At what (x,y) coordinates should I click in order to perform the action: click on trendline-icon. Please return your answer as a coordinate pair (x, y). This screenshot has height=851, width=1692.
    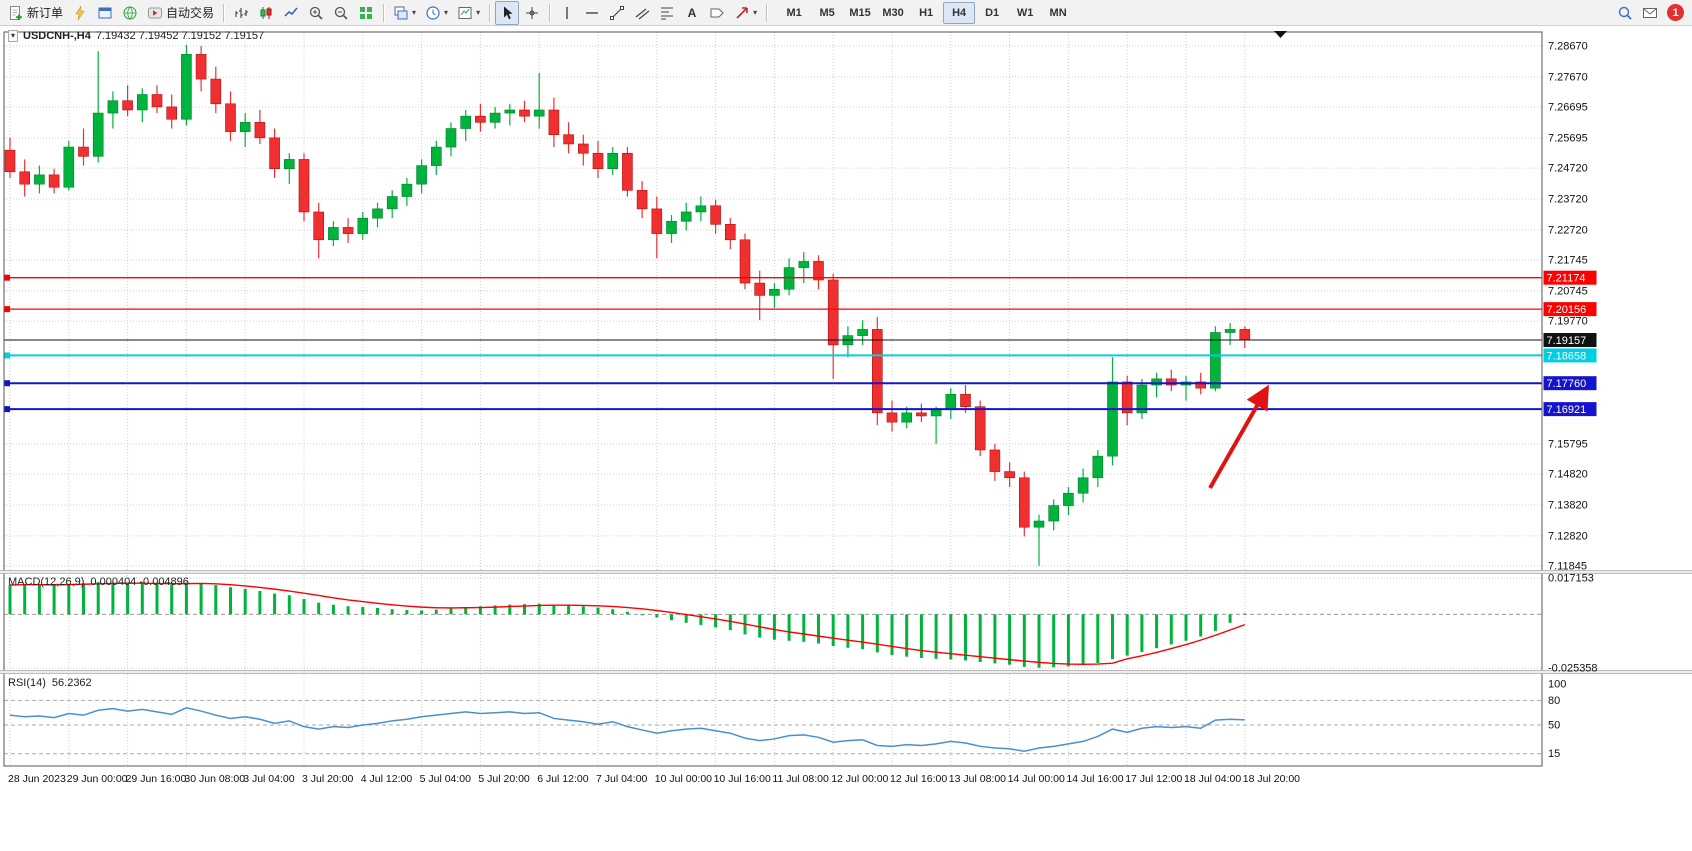
    Looking at the image, I should click on (617, 13).